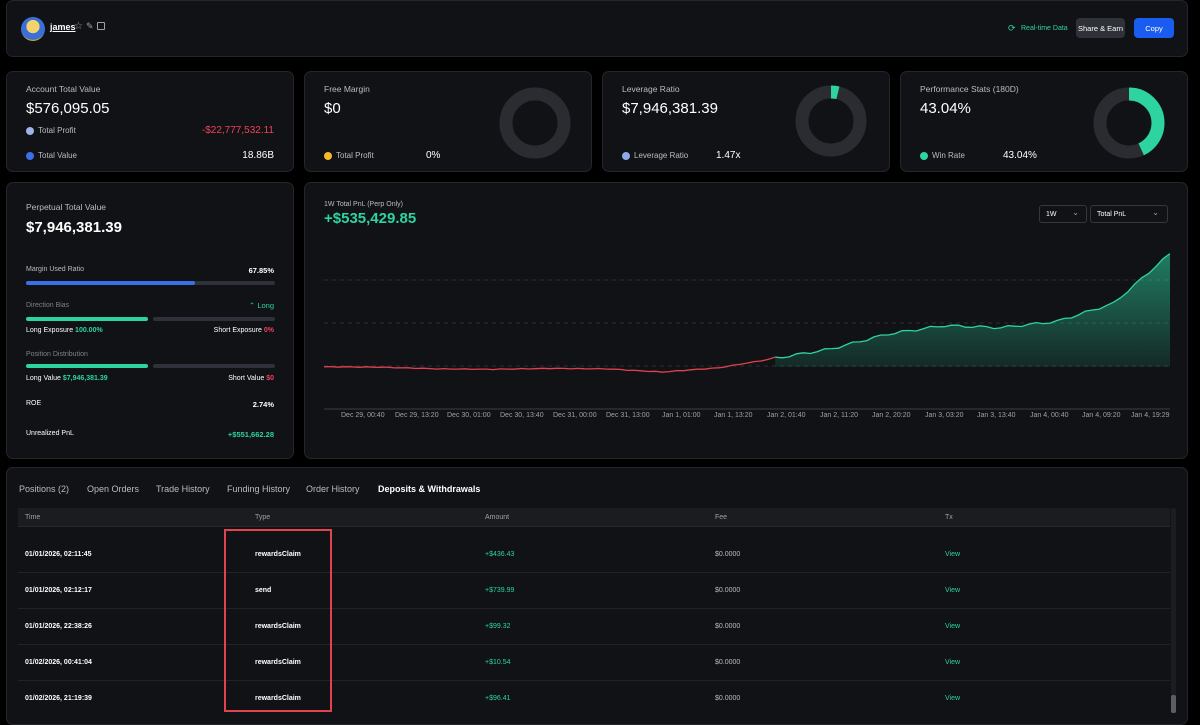 The image size is (1200, 725). I want to click on x-tick-label: Jan 2, 01:40, so click(786, 415).